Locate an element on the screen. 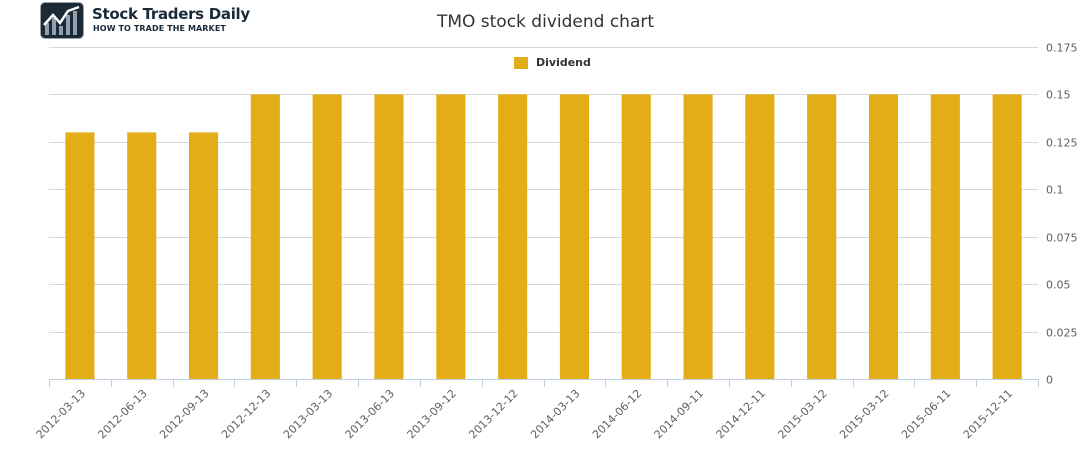 The image size is (1091, 450). logo-tagline: HOW TO TRADE THE MARKET is located at coordinates (159, 28).